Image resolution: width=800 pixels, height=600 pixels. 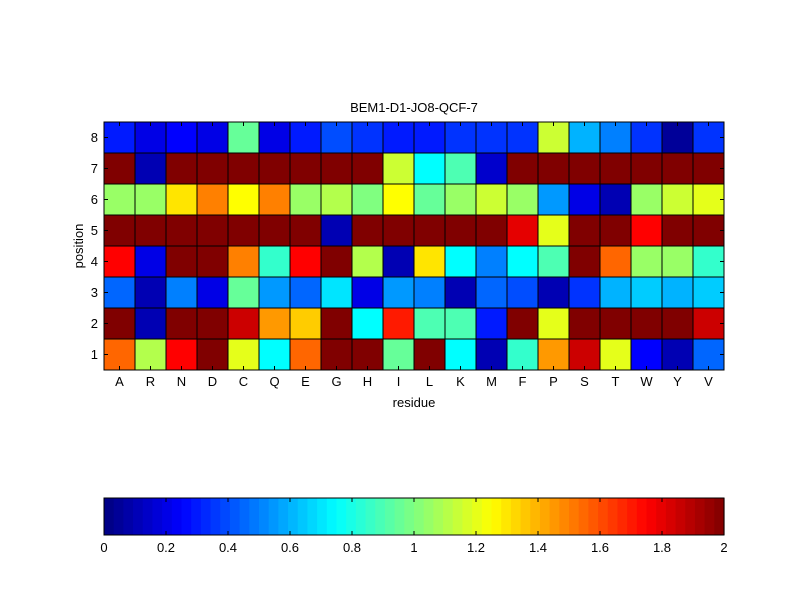 What do you see at coordinates (336, 381) in the screenshot?
I see `x-tick-label: G` at bounding box center [336, 381].